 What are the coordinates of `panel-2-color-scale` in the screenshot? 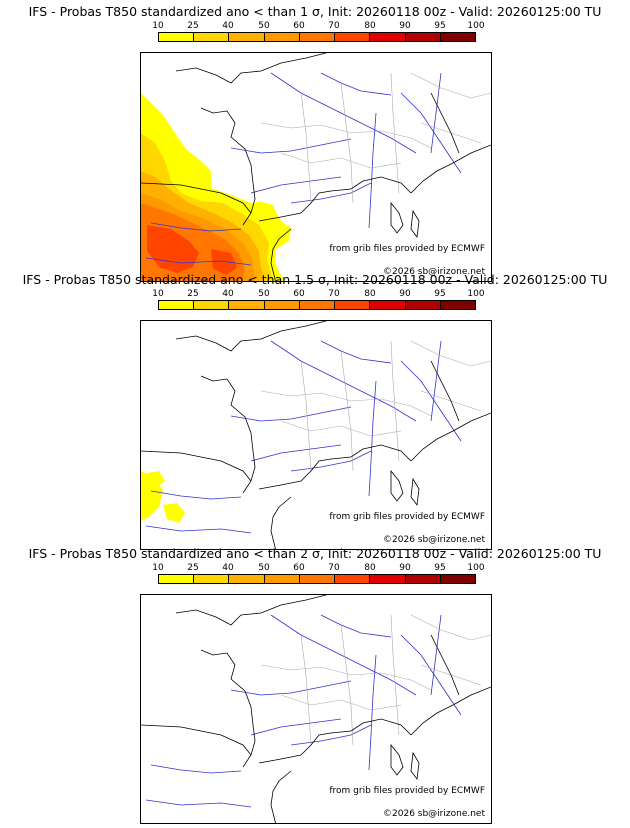 It's located at (317, 305).